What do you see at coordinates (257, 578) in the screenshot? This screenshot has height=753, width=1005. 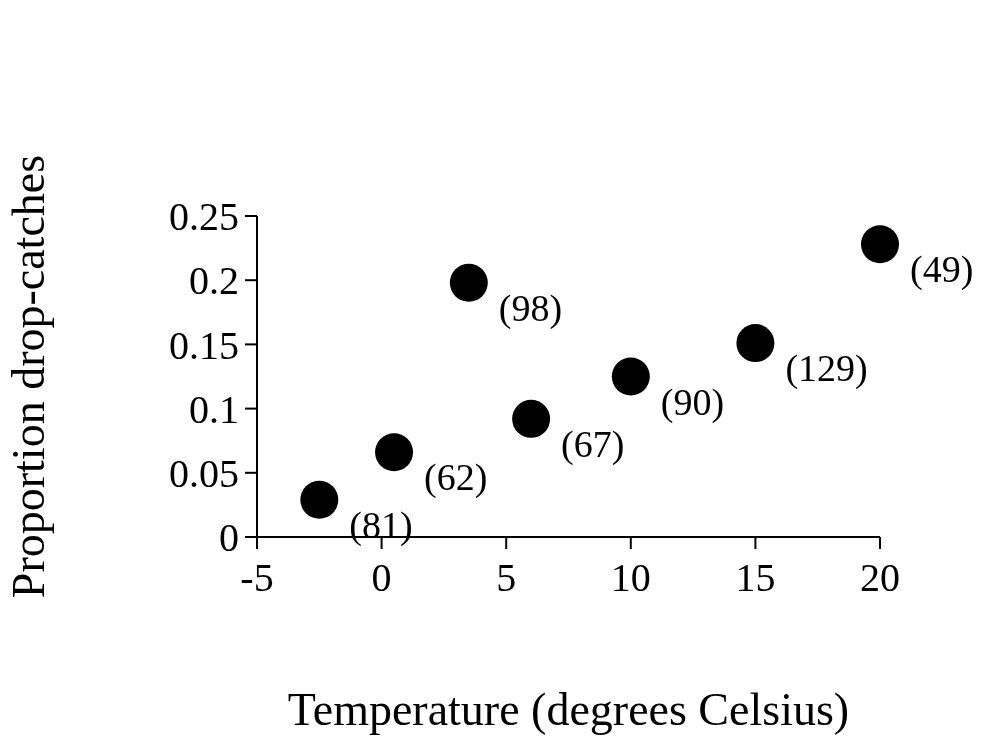 I see `x-tick-label: -5` at bounding box center [257, 578].